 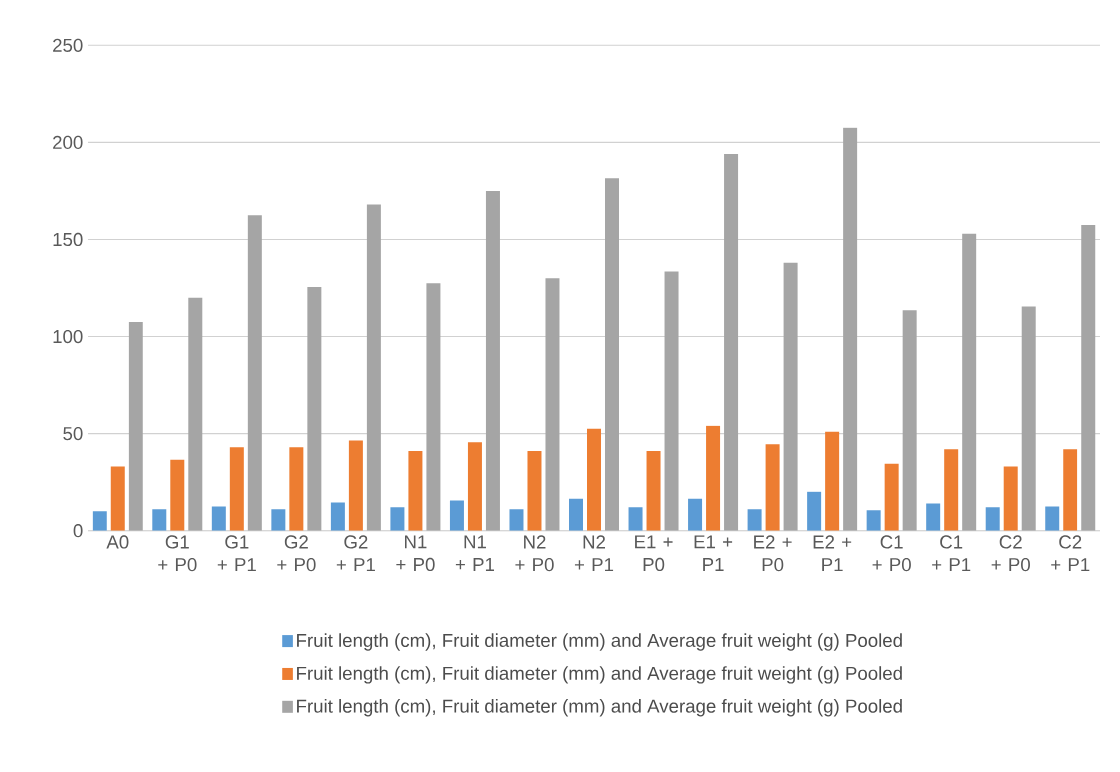 What do you see at coordinates (475, 553) in the screenshot?
I see `x-tick-label: N1 + P1` at bounding box center [475, 553].